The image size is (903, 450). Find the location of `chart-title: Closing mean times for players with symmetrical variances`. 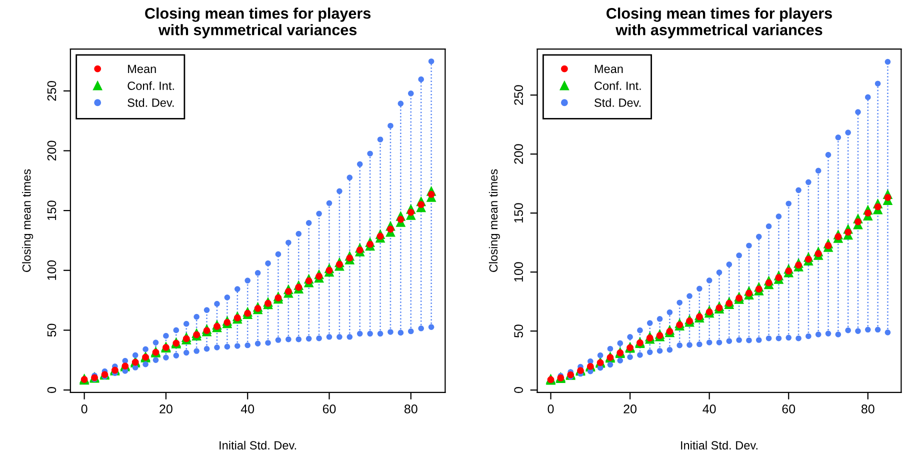

chart-title: Closing mean times for players with symmetrical variances is located at coordinates (258, 23).